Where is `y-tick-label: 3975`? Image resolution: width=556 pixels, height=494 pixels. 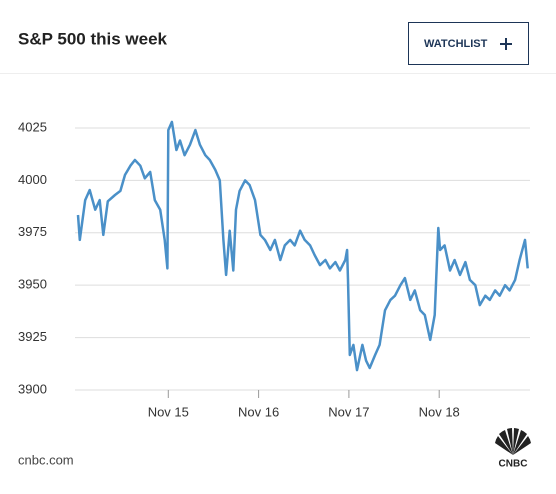
y-tick-label: 3975 is located at coordinates (32, 231).